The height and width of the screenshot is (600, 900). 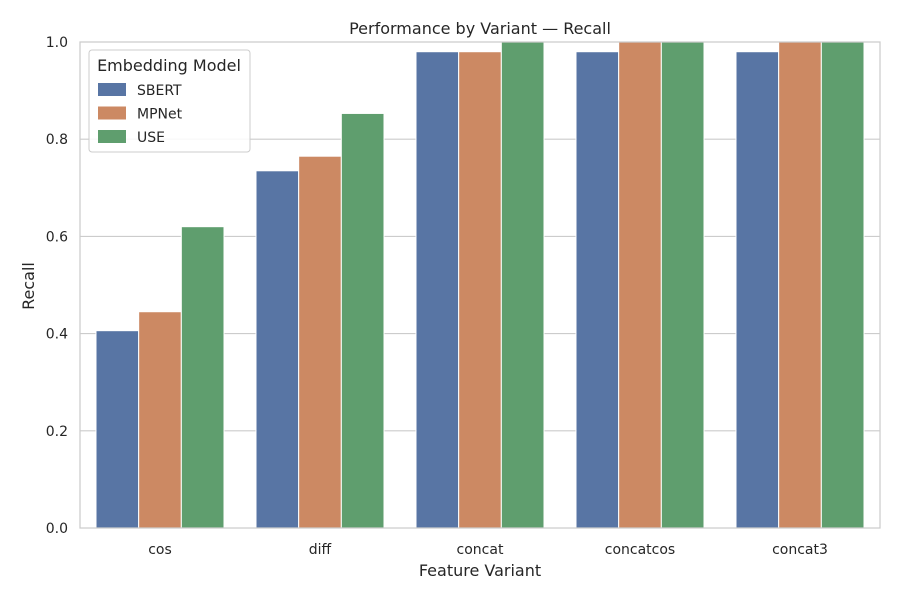 I want to click on y-tick-label: 0.4, so click(x=57, y=335).